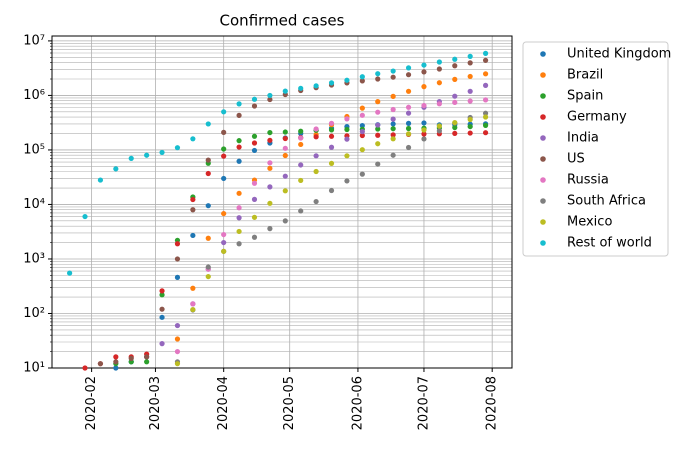 Image resolution: width=700 pixels, height=450 pixels. What do you see at coordinates (492, 403) in the screenshot?
I see `x-tick-label: 2020-08` at bounding box center [492, 403].